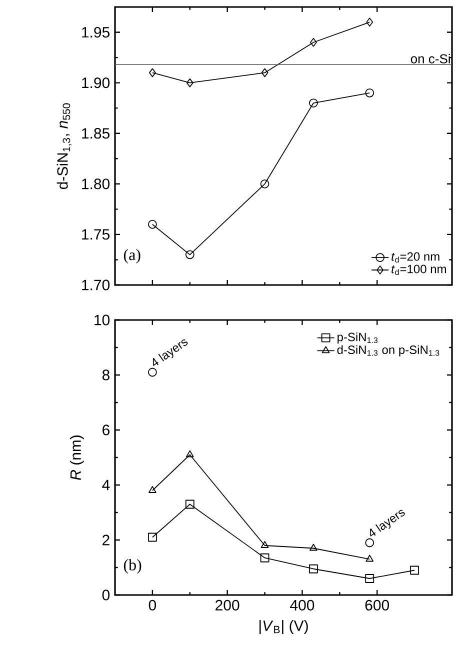 This screenshot has height=669, width=456. Describe the element at coordinates (96, 32) in the screenshot. I see `y-tick-label: 1.95` at that location.